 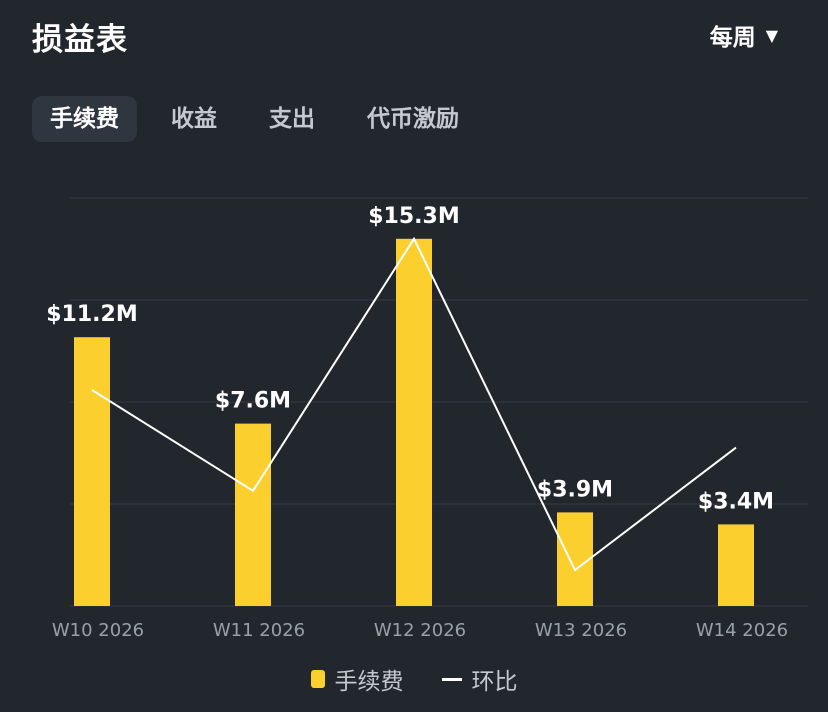 What do you see at coordinates (420, 630) in the screenshot?
I see `x-tick-label: W12 2026` at bounding box center [420, 630].